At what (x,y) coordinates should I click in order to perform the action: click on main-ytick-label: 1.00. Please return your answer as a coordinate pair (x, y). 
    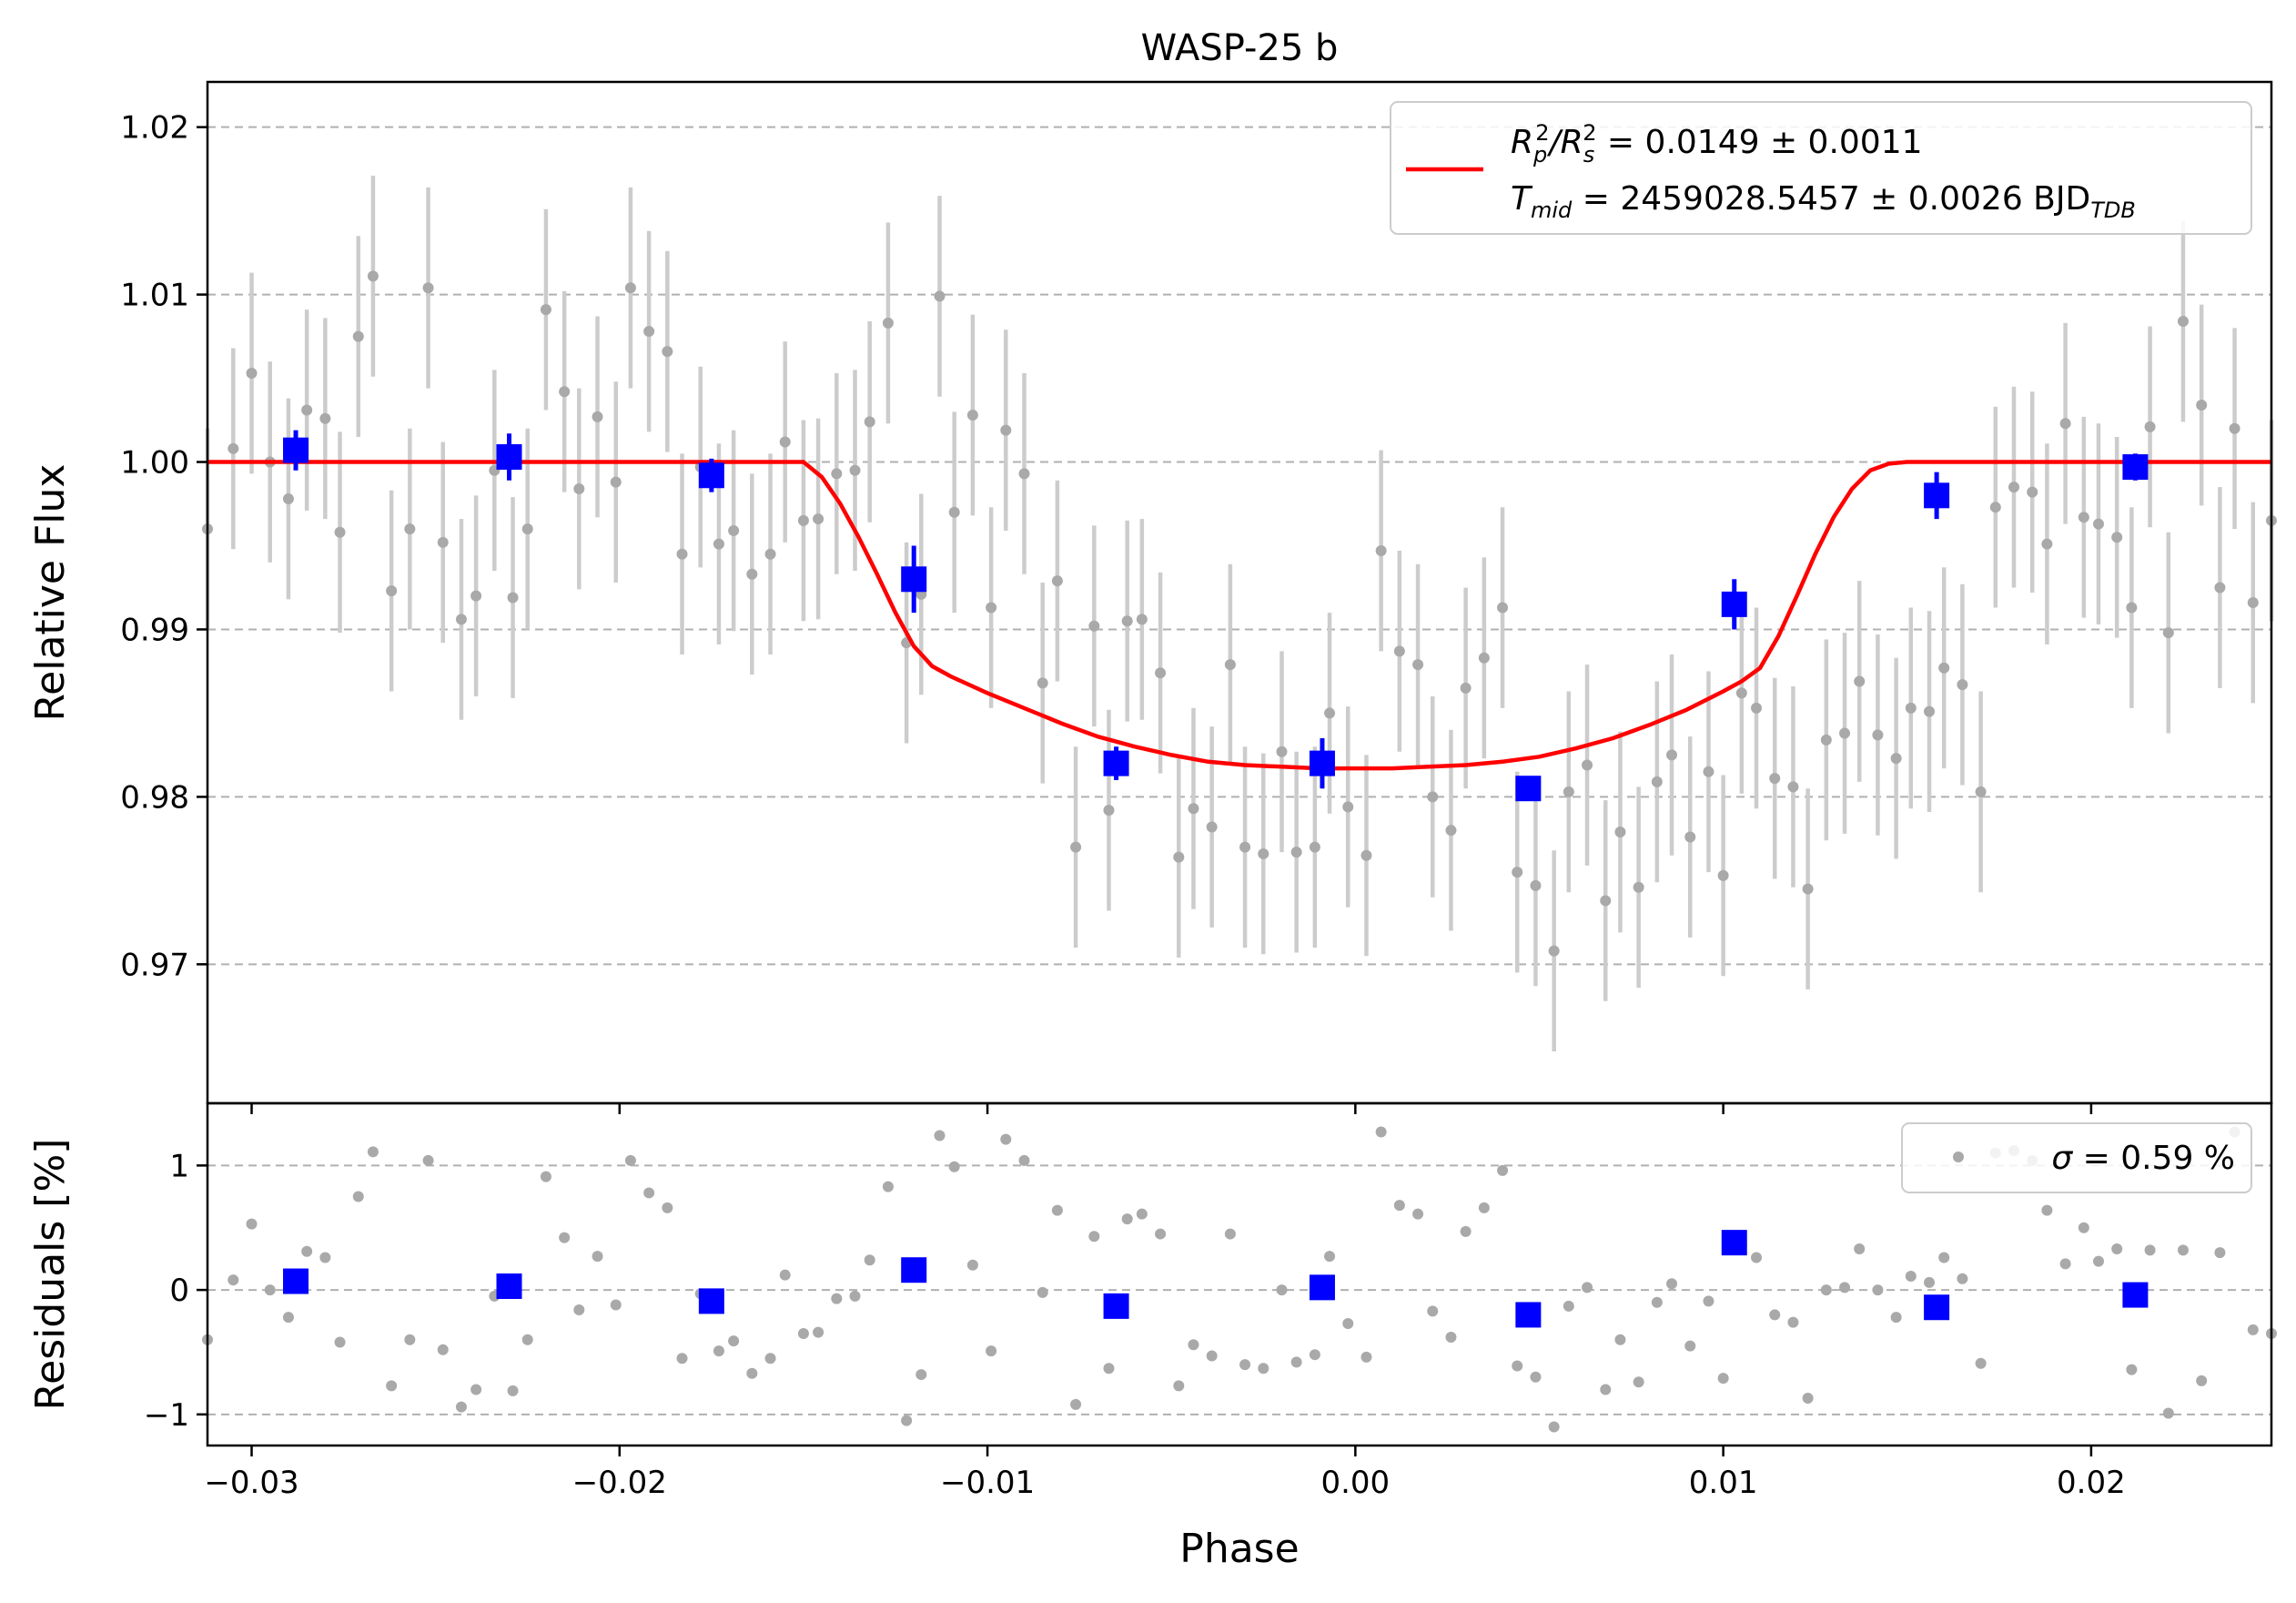
    Looking at the image, I should click on (155, 463).